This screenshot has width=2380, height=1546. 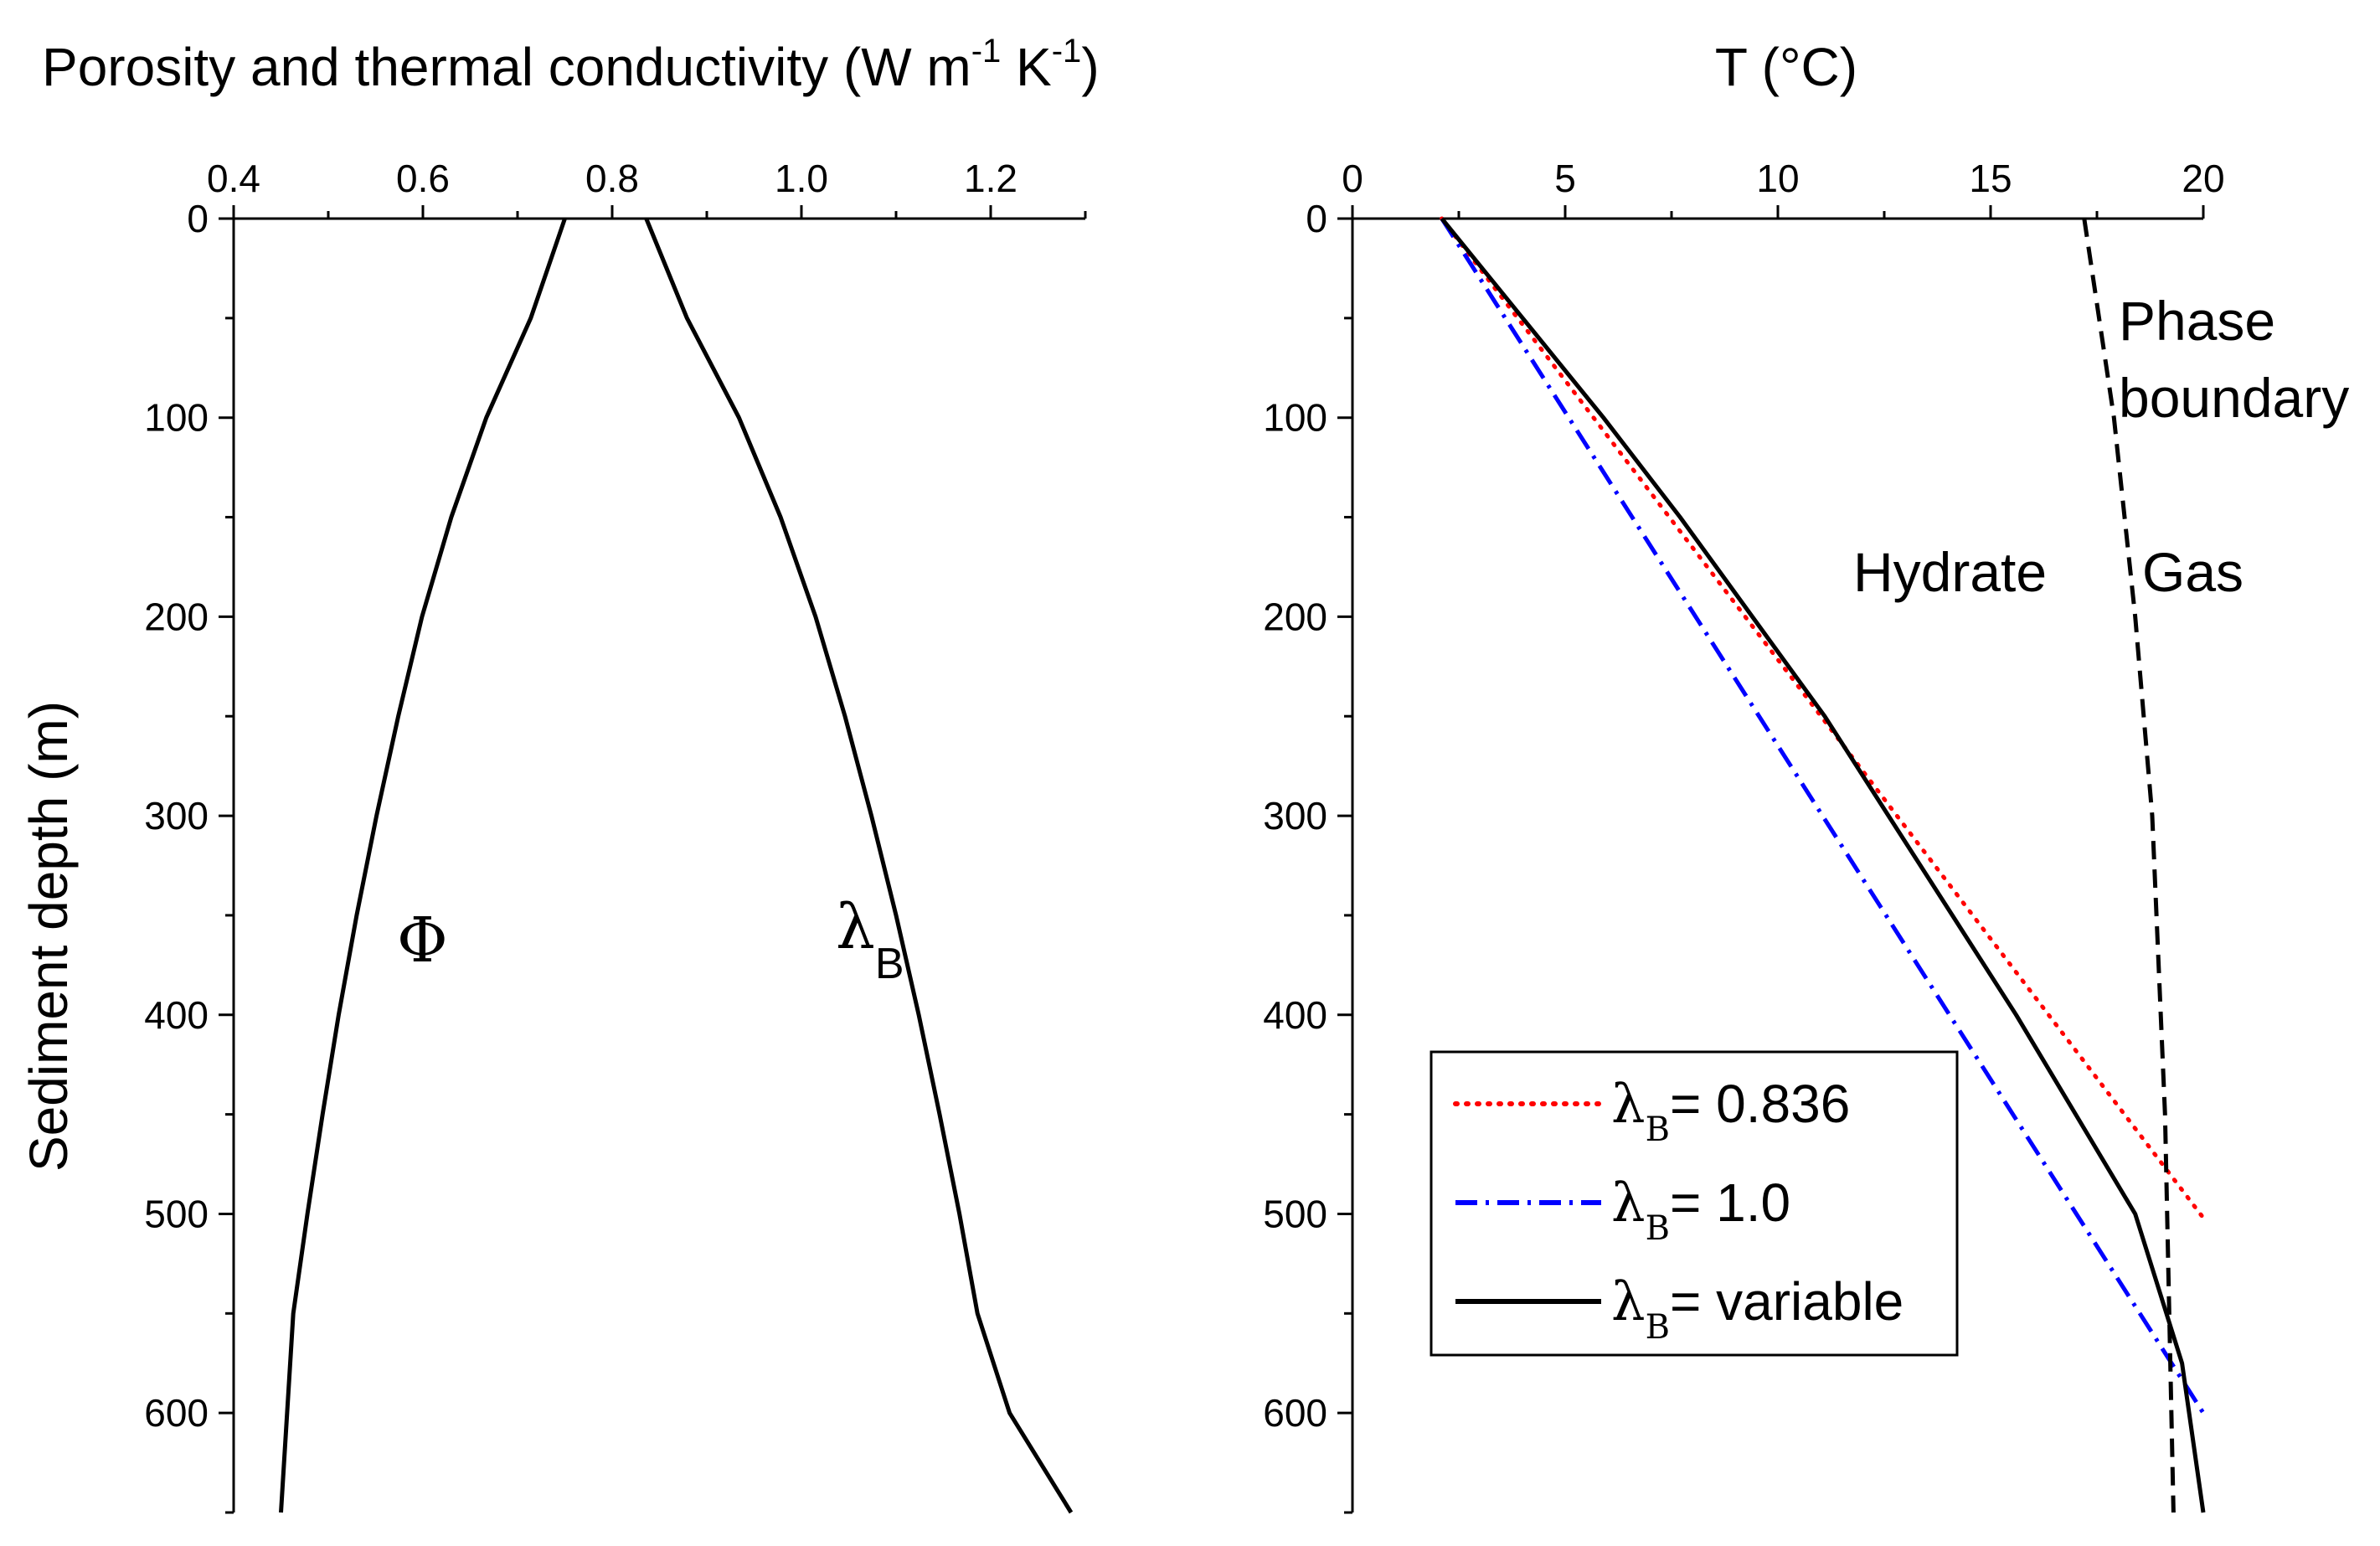 I want to click on phase-boundary-label-line1: Phase, so click(x=2197, y=321).